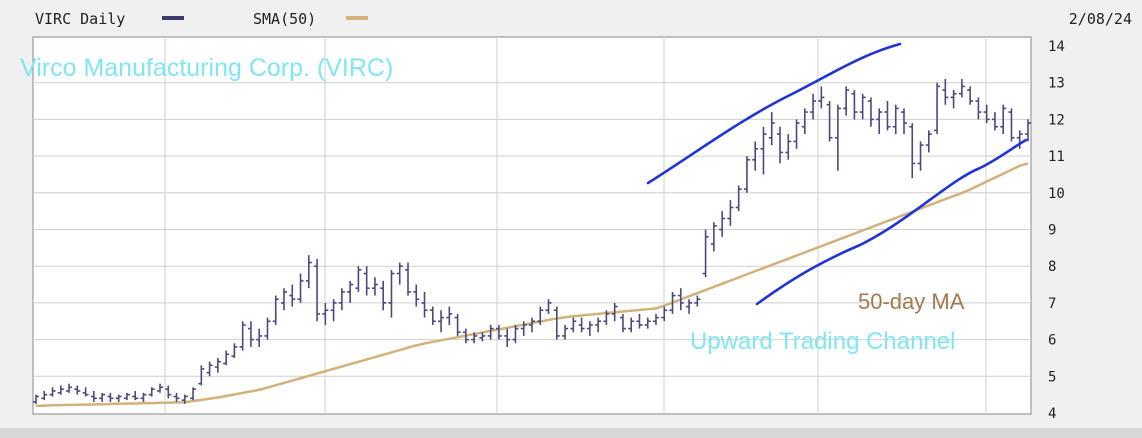  Describe the element at coordinates (1052, 377) in the screenshot. I see `y-tick-label: 5` at that location.